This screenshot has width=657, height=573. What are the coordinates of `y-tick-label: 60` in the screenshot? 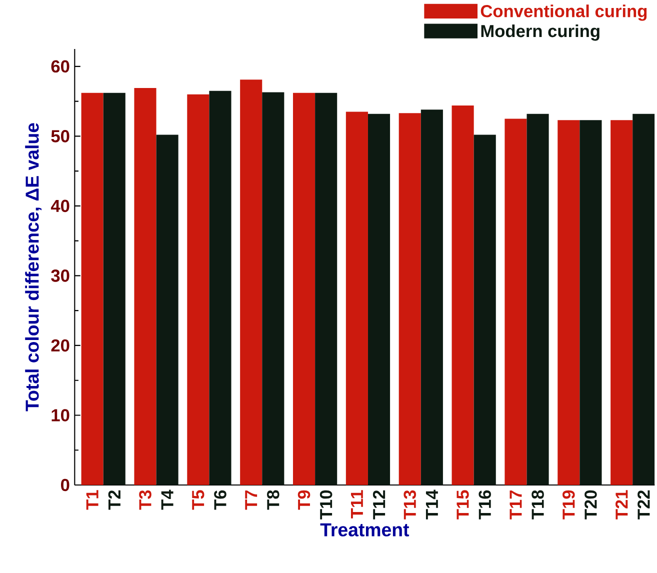 It's located at (60, 66).